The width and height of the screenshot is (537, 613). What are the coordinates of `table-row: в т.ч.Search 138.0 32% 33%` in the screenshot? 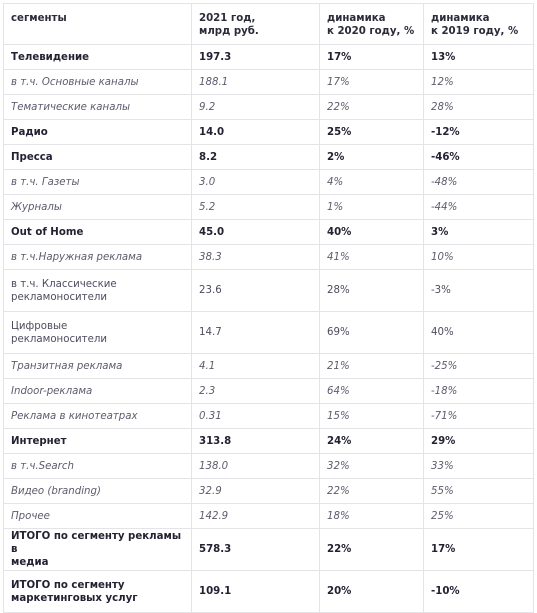 It's located at (268, 466).